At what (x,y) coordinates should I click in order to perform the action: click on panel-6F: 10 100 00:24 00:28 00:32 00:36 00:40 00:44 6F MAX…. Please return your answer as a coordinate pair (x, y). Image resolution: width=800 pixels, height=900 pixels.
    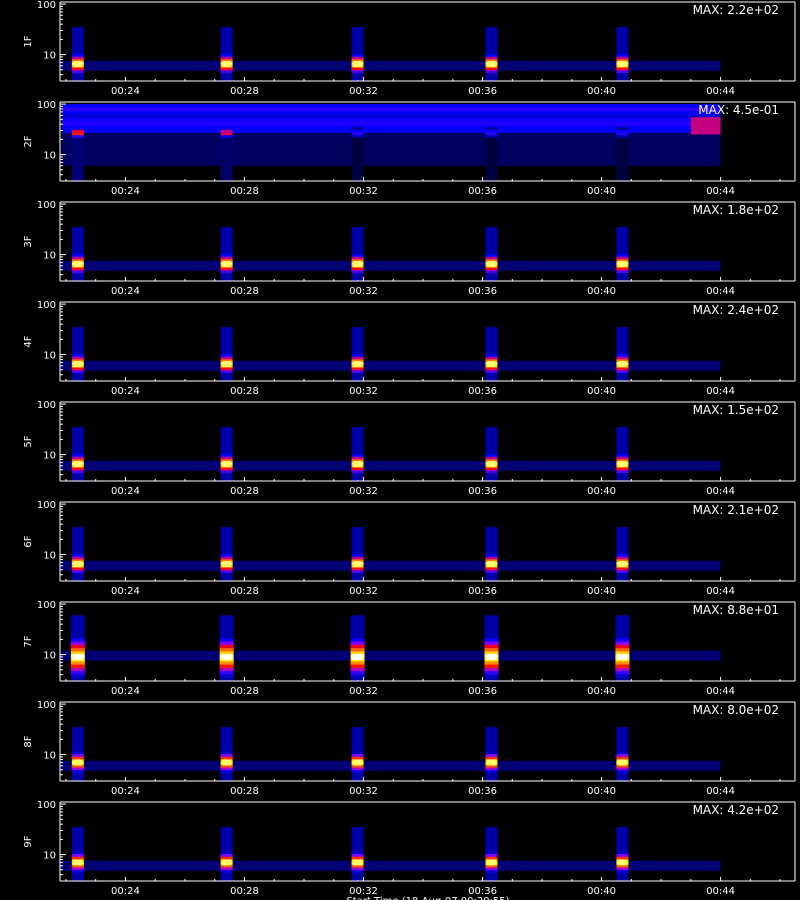
    Looking at the image, I should click on (409, 548).